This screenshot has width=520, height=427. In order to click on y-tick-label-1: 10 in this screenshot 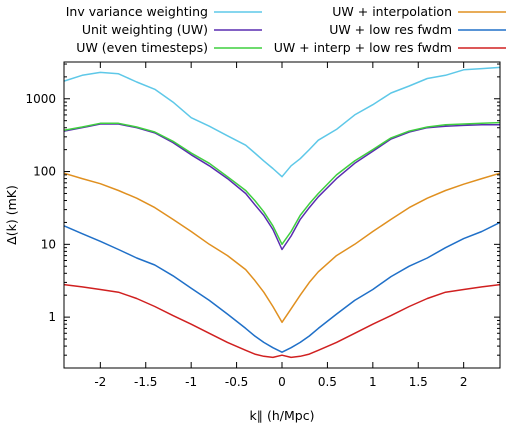, I will do `click(48, 244)`.